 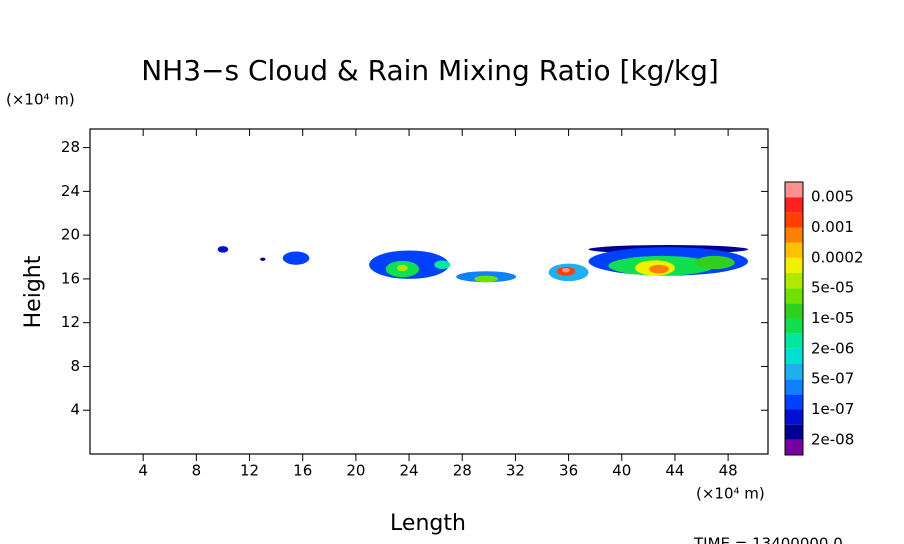 I want to click on y-tick-label: 12, so click(x=70, y=322).